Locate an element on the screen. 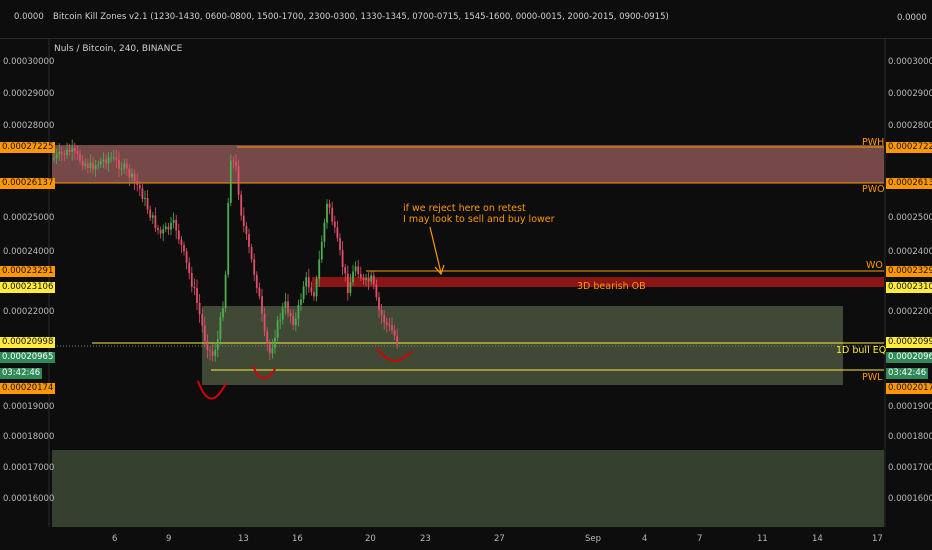 The height and width of the screenshot is (550, 932). time-label: 7 is located at coordinates (700, 539).